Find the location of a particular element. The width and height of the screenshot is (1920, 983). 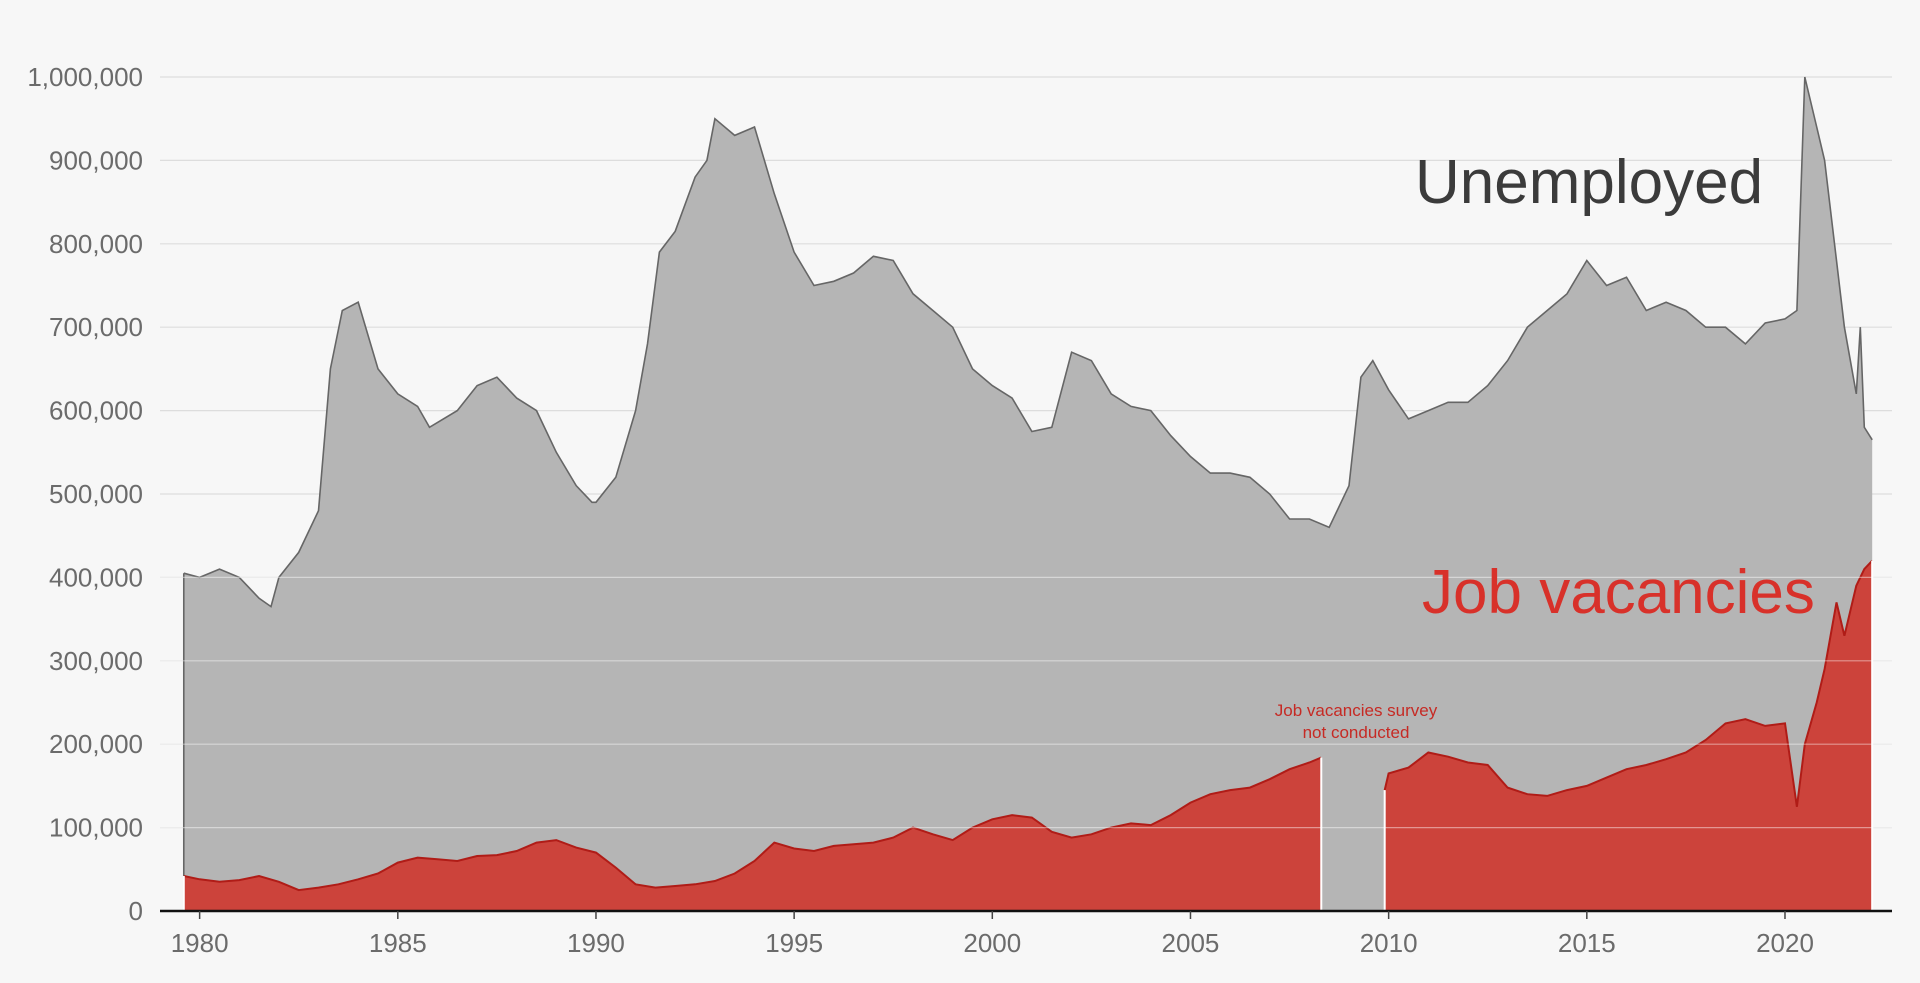

y-tick-label: 400,000 is located at coordinates (96, 577).